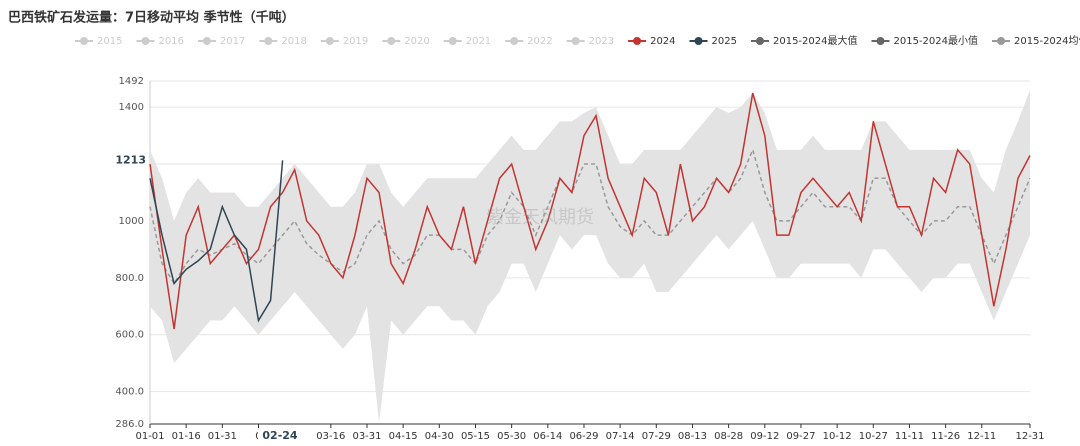 Image resolution: width=1080 pixels, height=446 pixels. Describe the element at coordinates (129, 278) in the screenshot. I see `y-tick-label: 800.0` at that location.